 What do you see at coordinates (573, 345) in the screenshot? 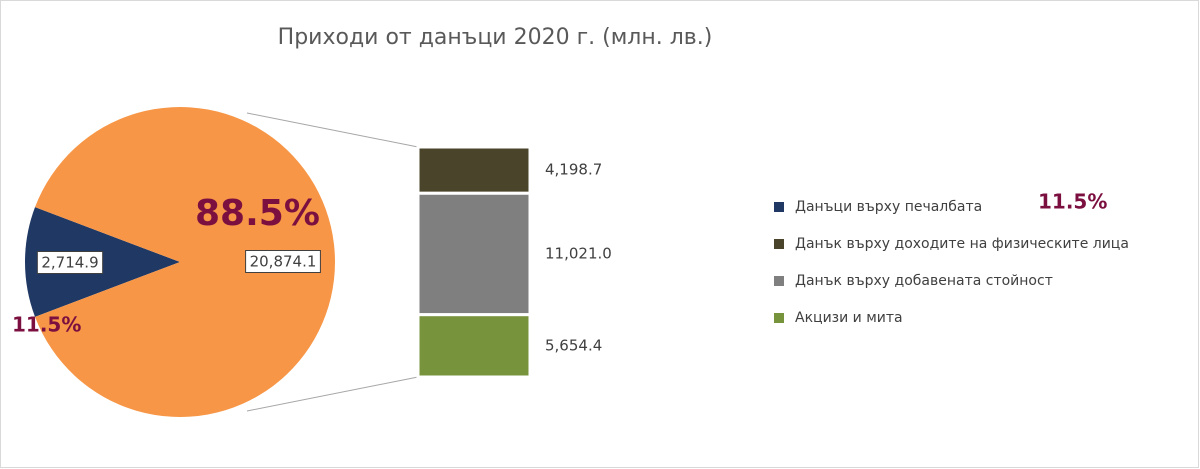
I see `bar-label: 5,654.4` at bounding box center [573, 345].